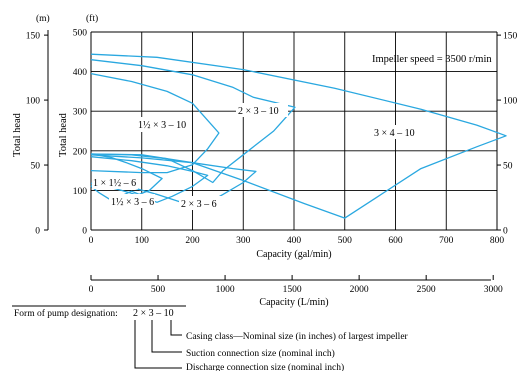 The image size is (520, 371). Describe the element at coordinates (80, 152) in the screenshot. I see `y-tick-label-ft: 200` at that location.